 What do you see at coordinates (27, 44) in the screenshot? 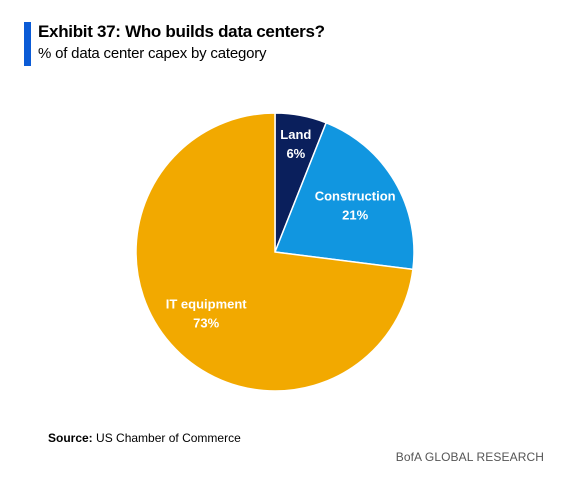
I see `title-accent-bar` at bounding box center [27, 44].